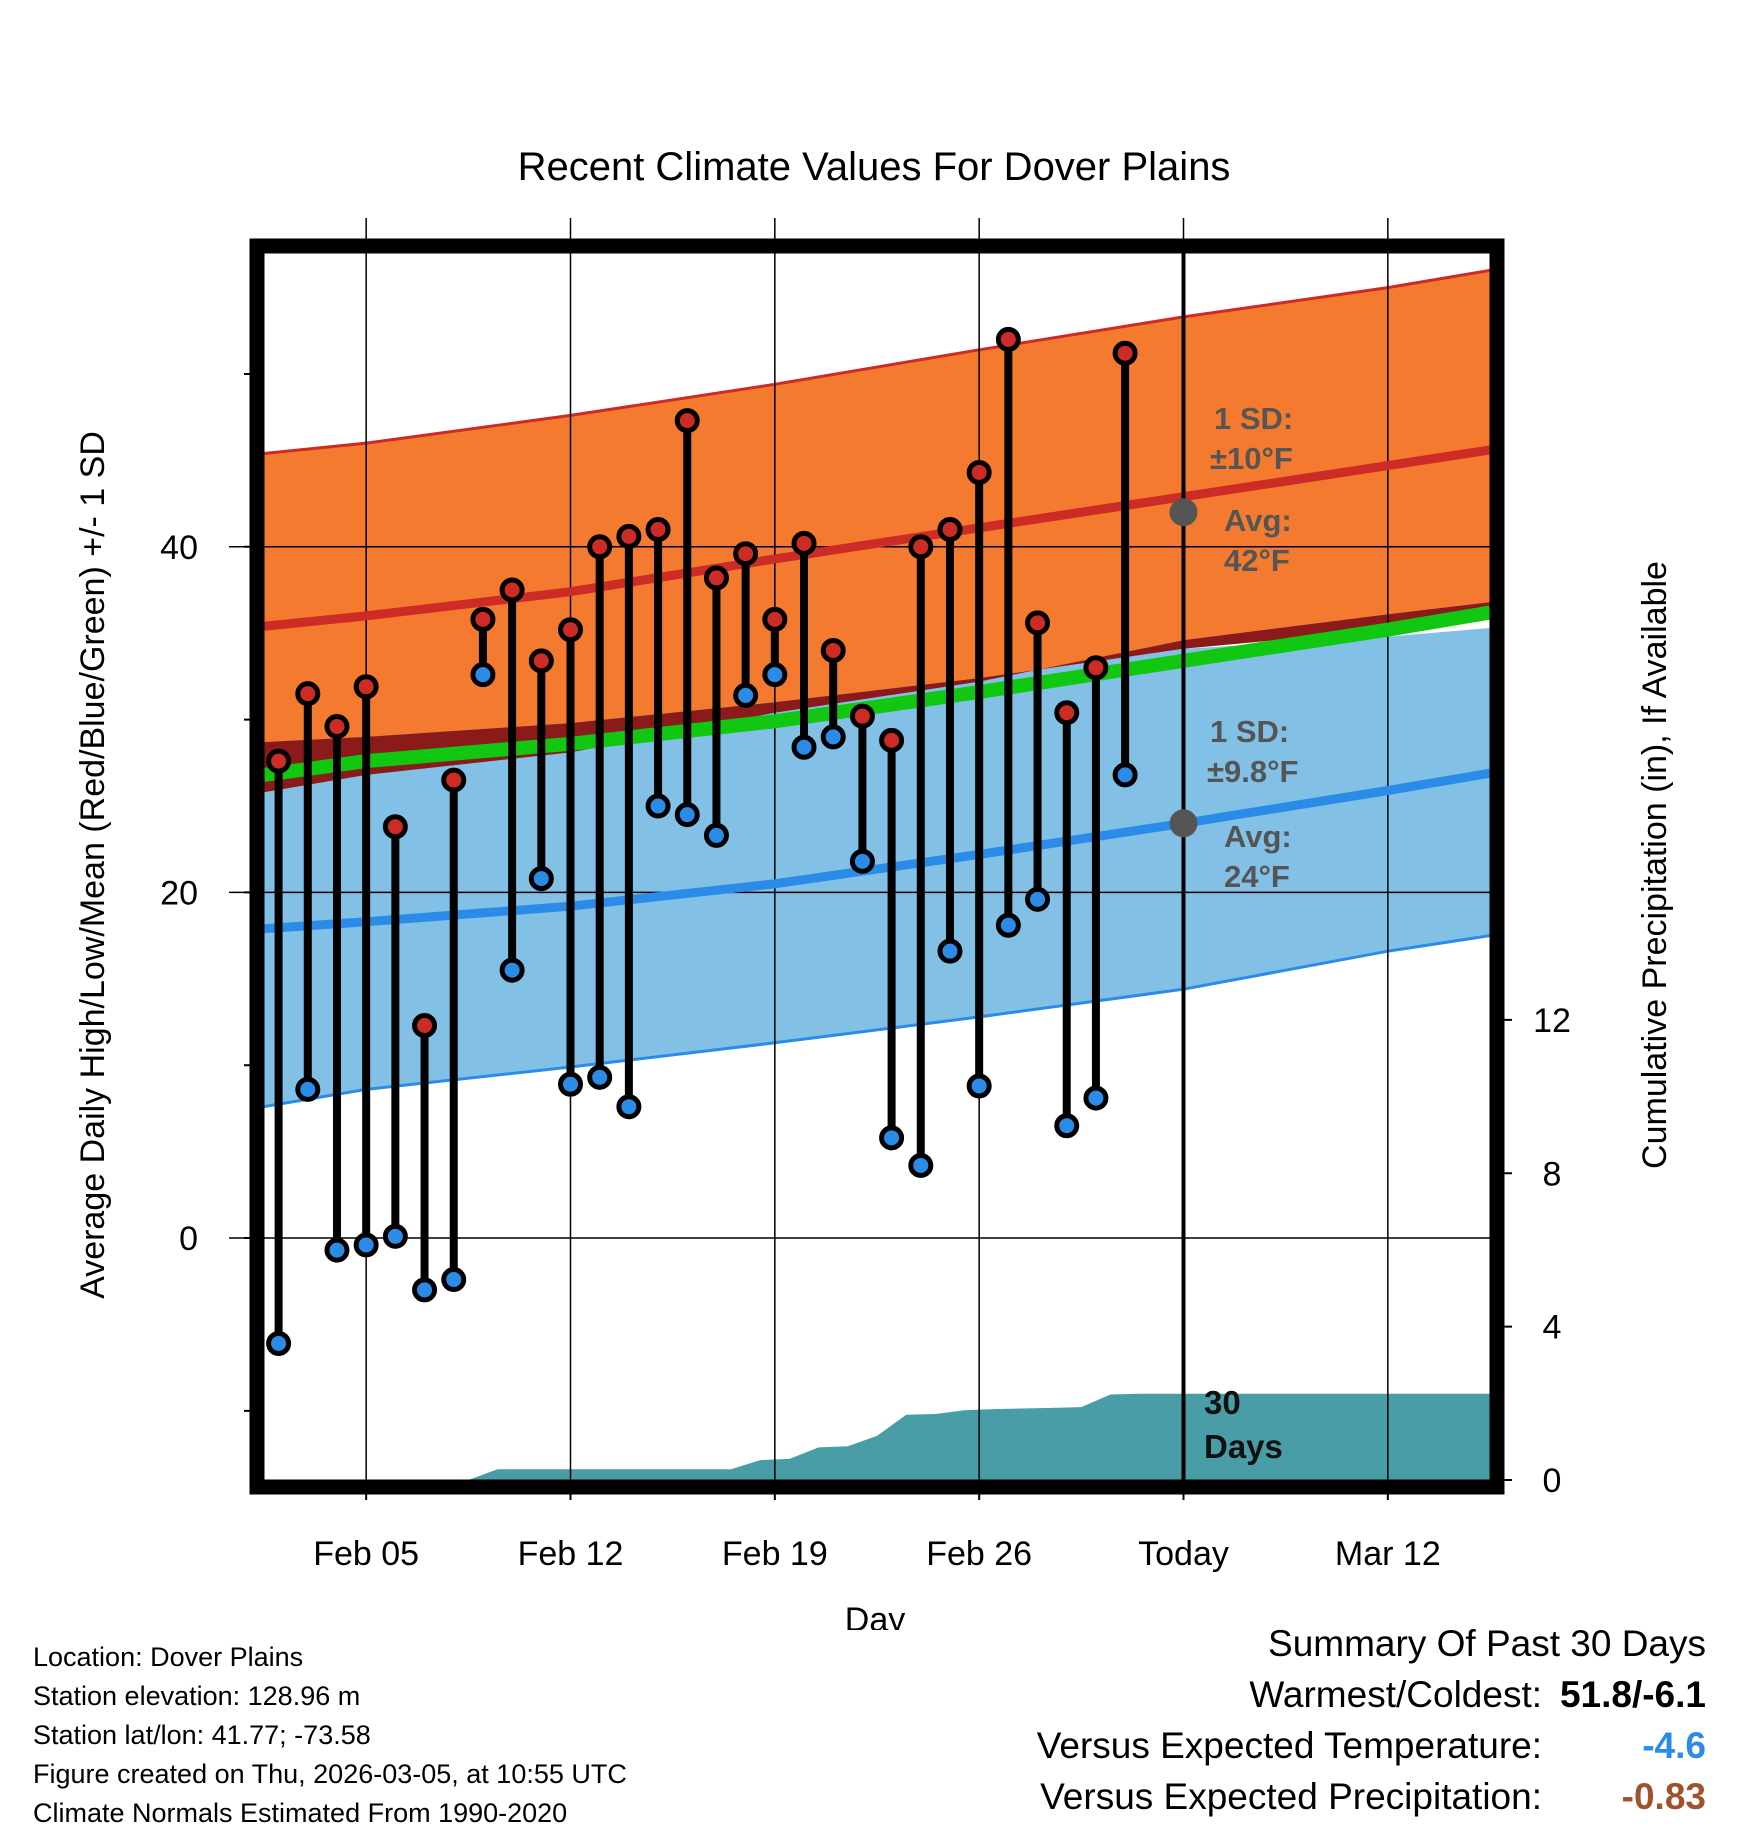 The image size is (1748, 1833). Describe the element at coordinates (188, 1239) in the screenshot. I see `y-tick-label-left: 0` at that location.